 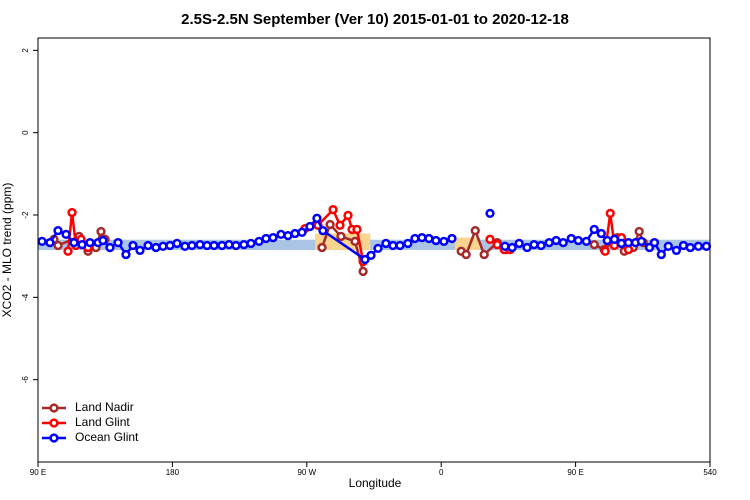 I want to click on y-axis-label: XCO2 - MLO trend (ppm), so click(x=7, y=250).